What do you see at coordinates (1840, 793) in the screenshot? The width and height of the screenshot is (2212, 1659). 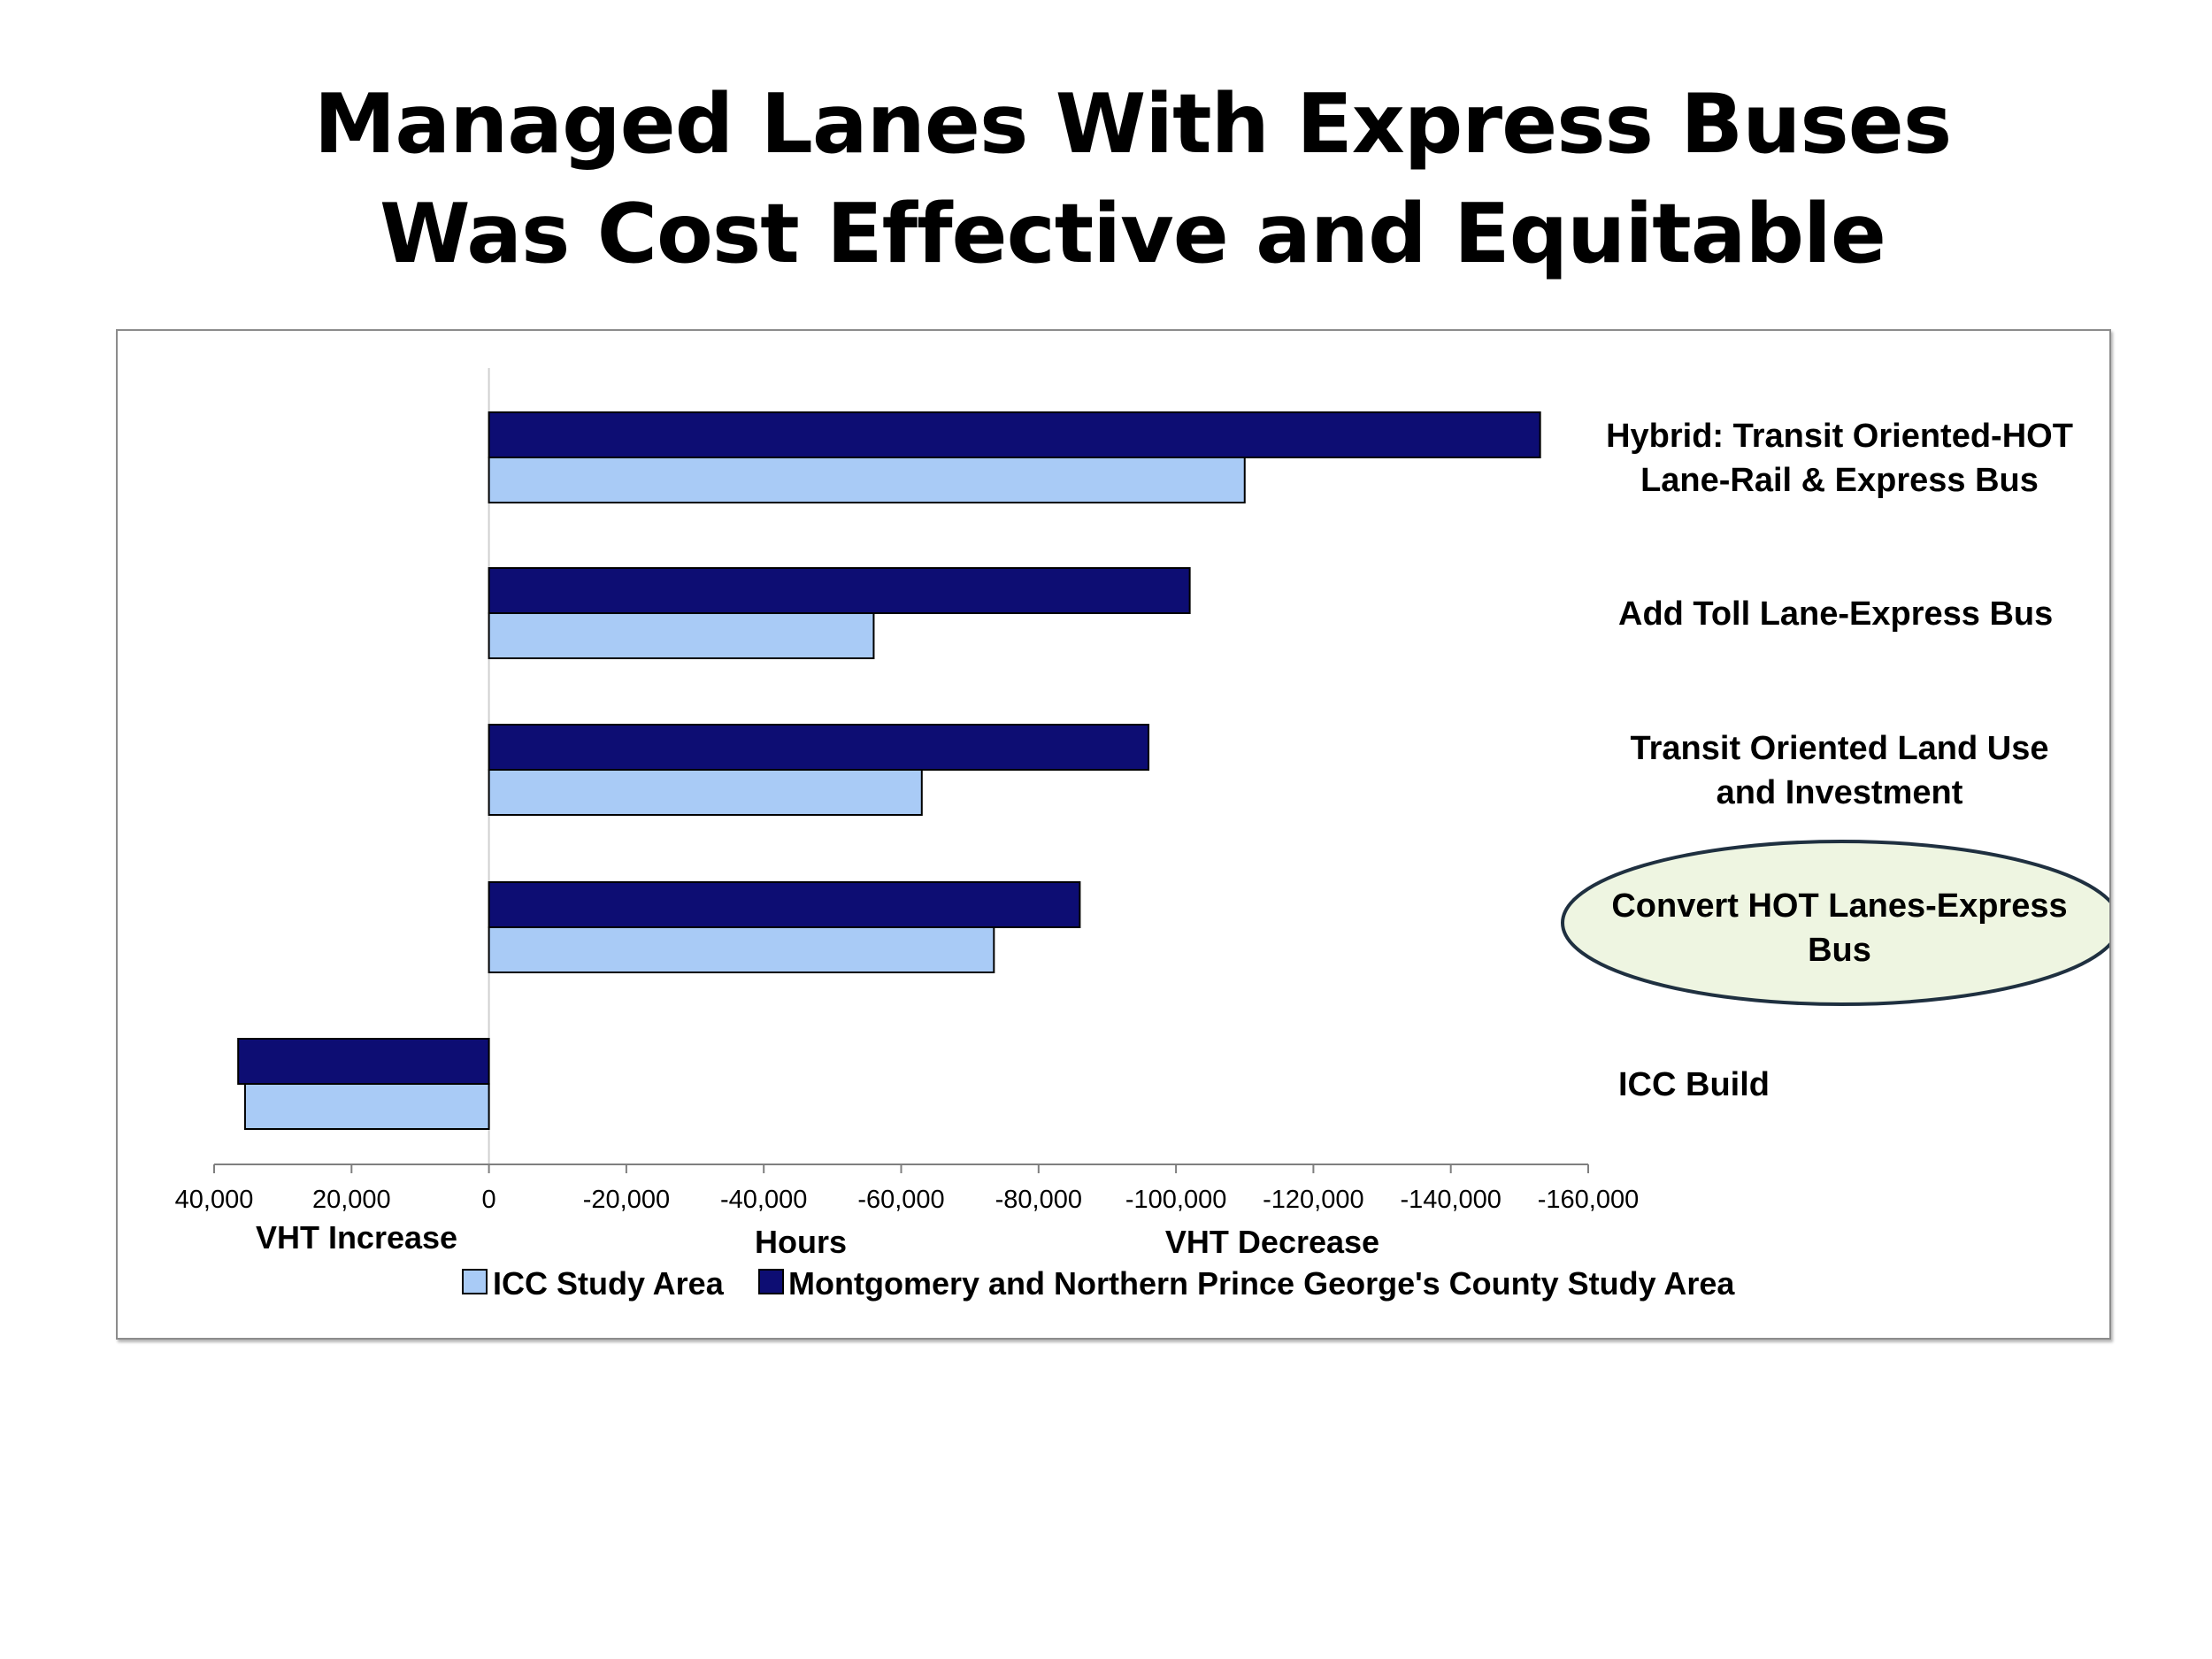 I see `category-label-2-1: and Investment` at bounding box center [1840, 793].